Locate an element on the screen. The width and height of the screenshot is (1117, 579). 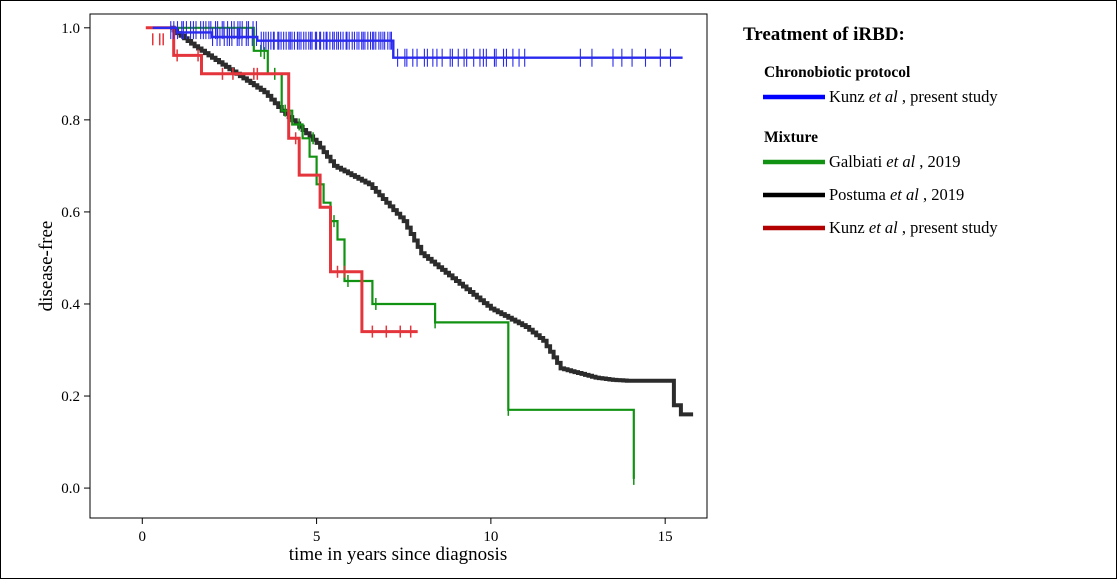
y-tick-label: 0.6 is located at coordinates (70, 213).